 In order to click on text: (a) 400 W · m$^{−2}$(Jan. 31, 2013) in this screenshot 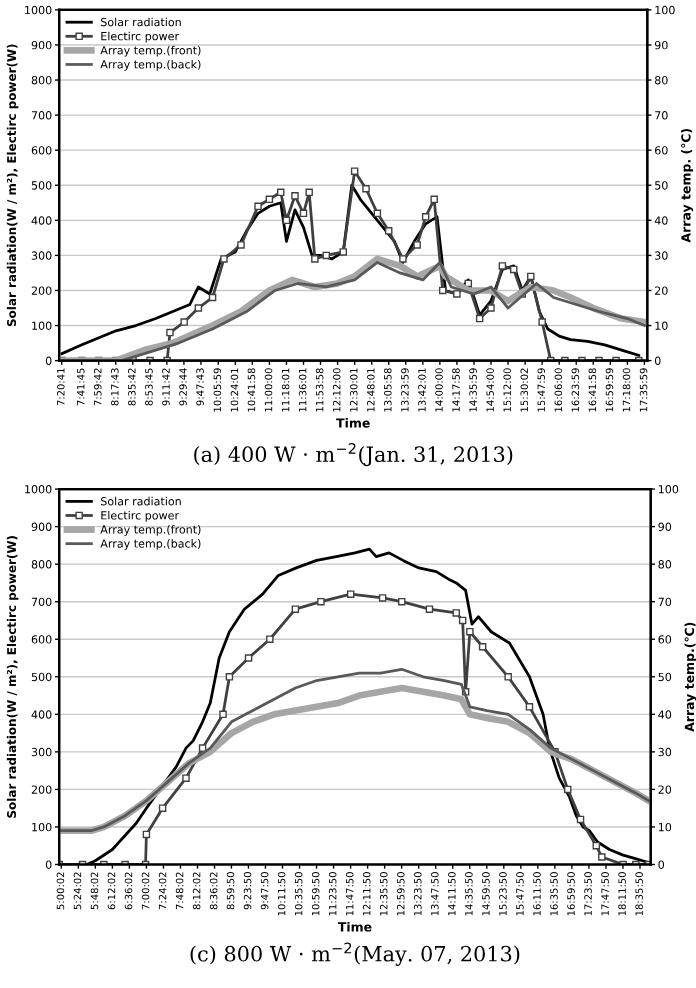, I will do `click(353, 455)`.